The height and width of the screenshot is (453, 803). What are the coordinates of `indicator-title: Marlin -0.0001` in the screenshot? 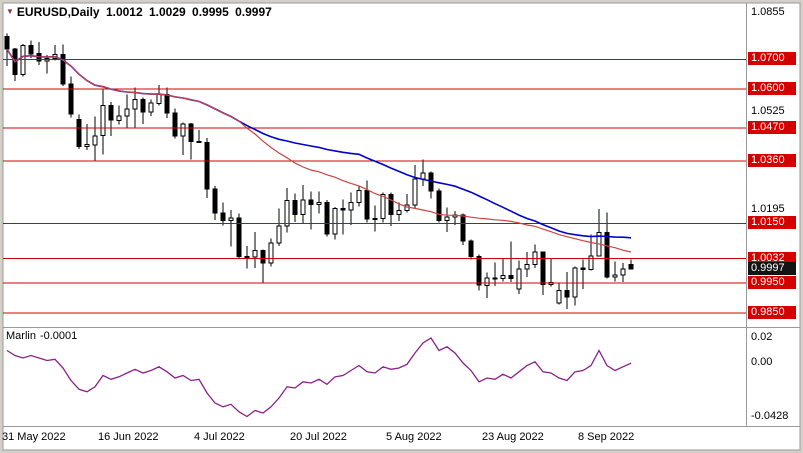 It's located at (43, 336).